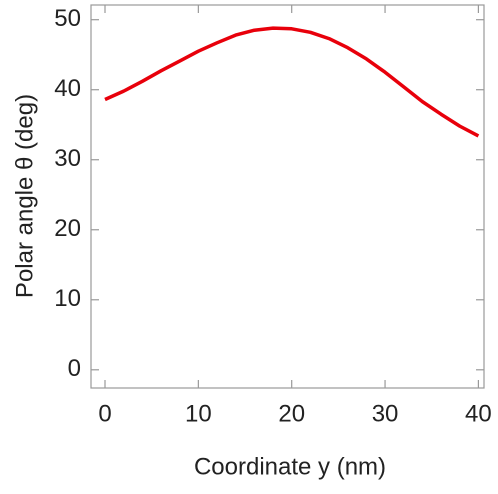 The width and height of the screenshot is (498, 494). Describe the element at coordinates (24, 196) in the screenshot. I see `y-axis-label: Polar angle θ (deg)` at that location.